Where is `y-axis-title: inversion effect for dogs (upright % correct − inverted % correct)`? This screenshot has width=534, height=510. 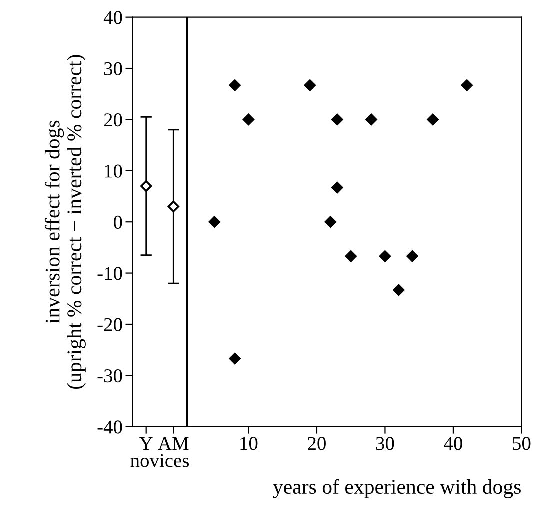
y-axis-title: inversion effect for dogs (upright % correct − inverted % correct) is located at coordinates (65, 222).